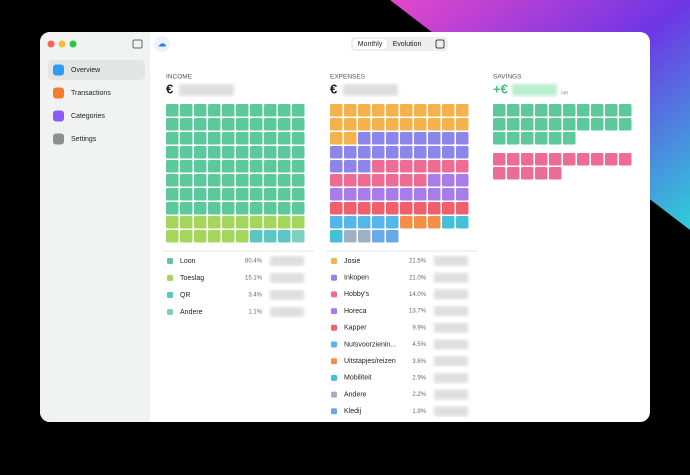 This screenshot has width=690, height=475. Describe the element at coordinates (370, 44) in the screenshot. I see `tab: Monthly` at that location.